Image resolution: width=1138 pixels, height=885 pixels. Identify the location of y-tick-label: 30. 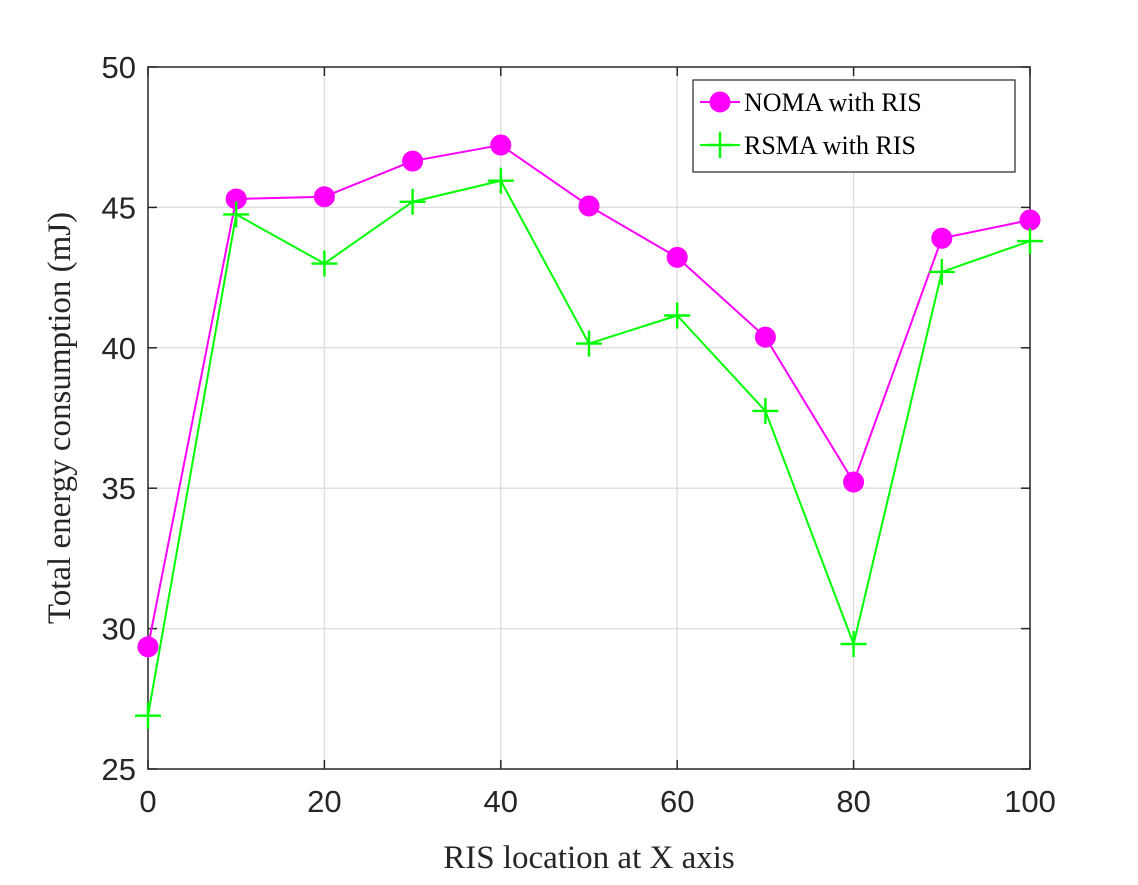
(119, 629).